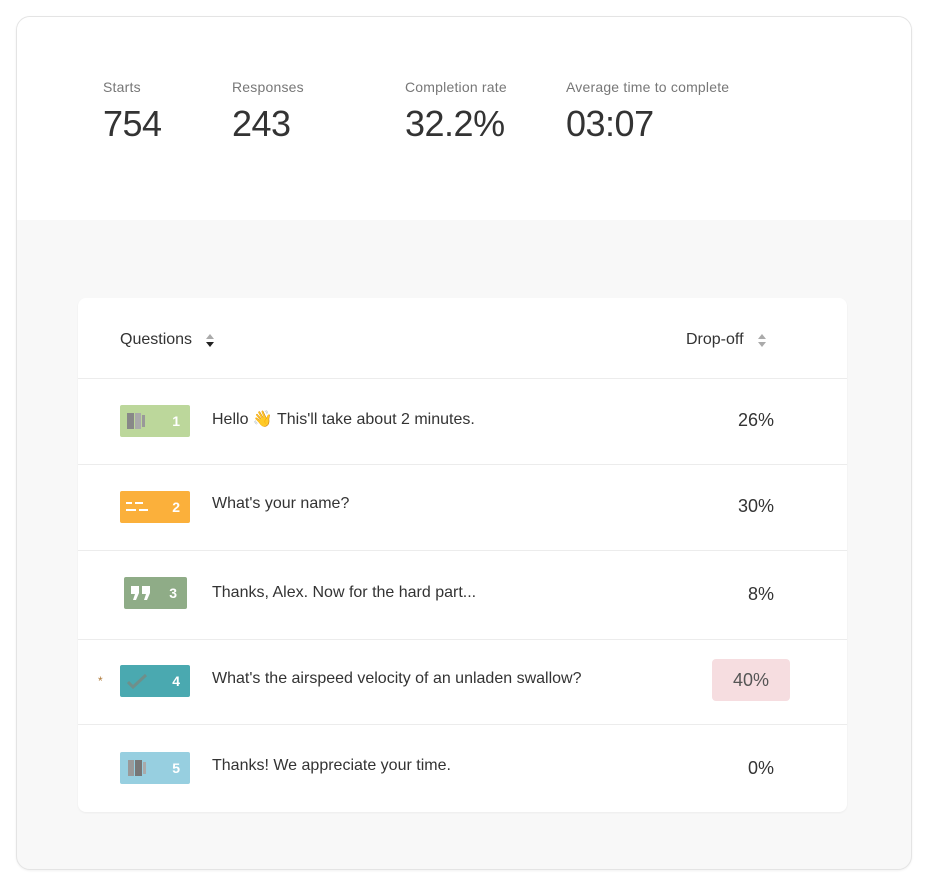  Describe the element at coordinates (755, 506) in the screenshot. I see `dropoff-value: 30%` at that location.